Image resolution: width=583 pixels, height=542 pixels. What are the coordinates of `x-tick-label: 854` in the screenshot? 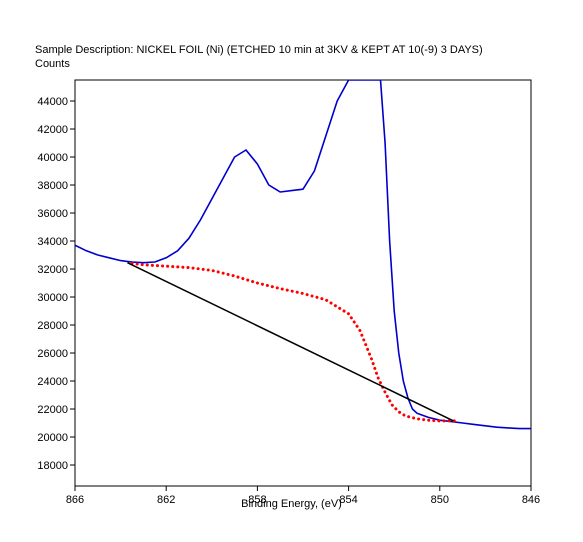 It's located at (348, 500).